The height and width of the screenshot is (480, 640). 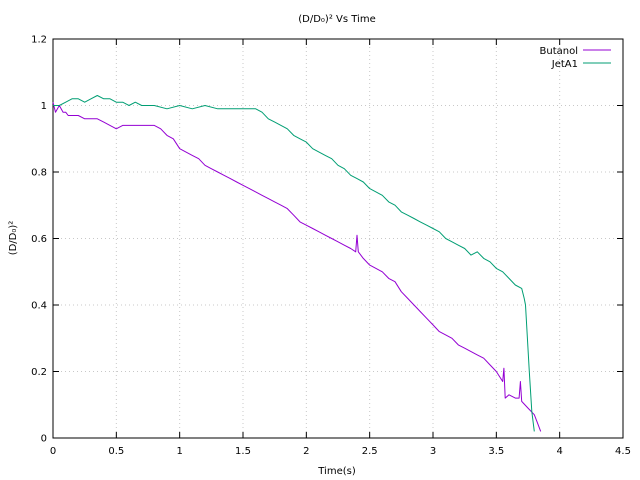 I want to click on x-tick-label: 4.5, so click(x=623, y=451).